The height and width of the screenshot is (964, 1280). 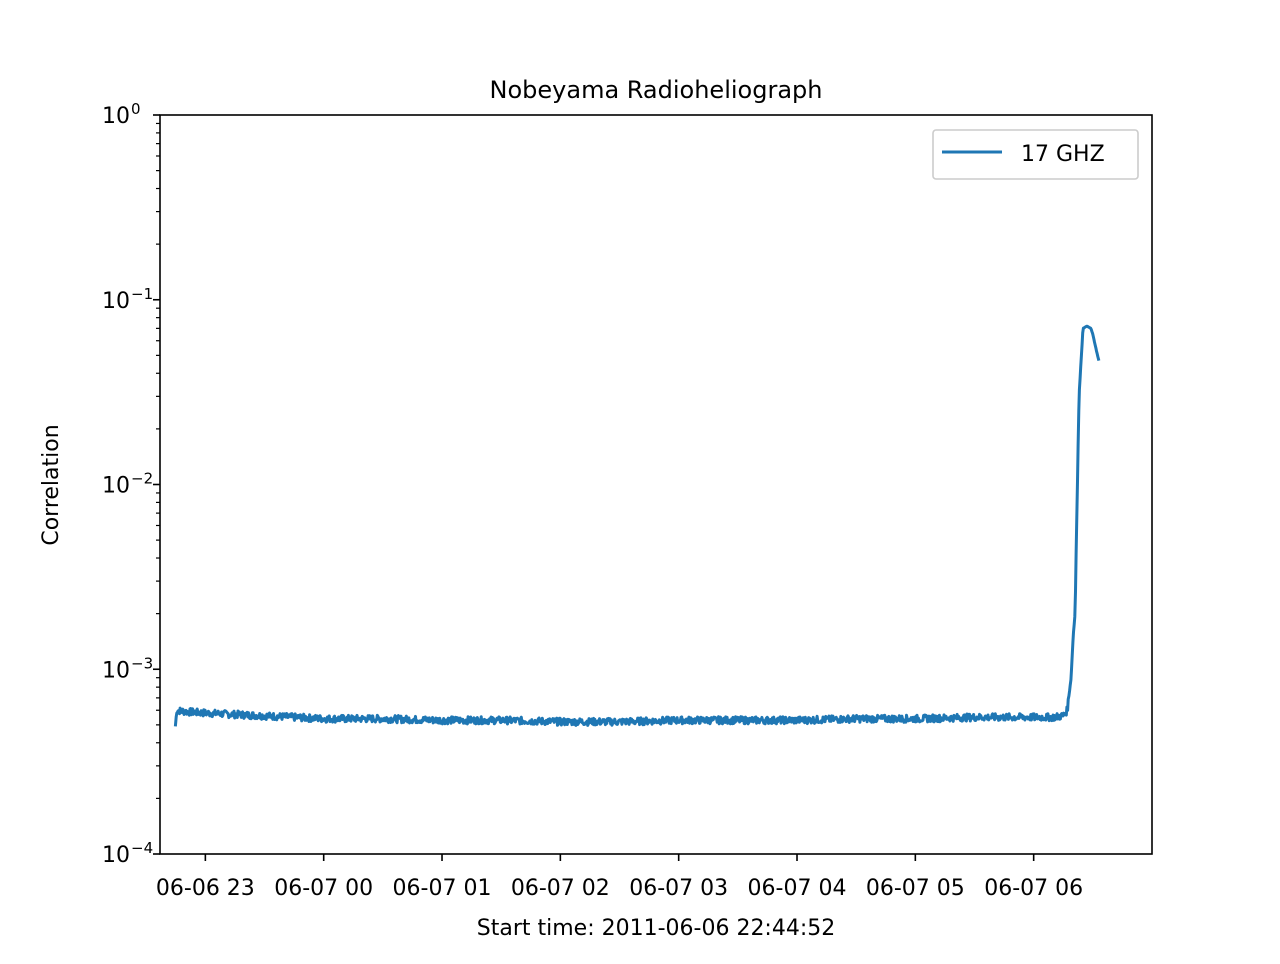 What do you see at coordinates (797, 888) in the screenshot?
I see `x-tick-label: 06-07 04` at bounding box center [797, 888].